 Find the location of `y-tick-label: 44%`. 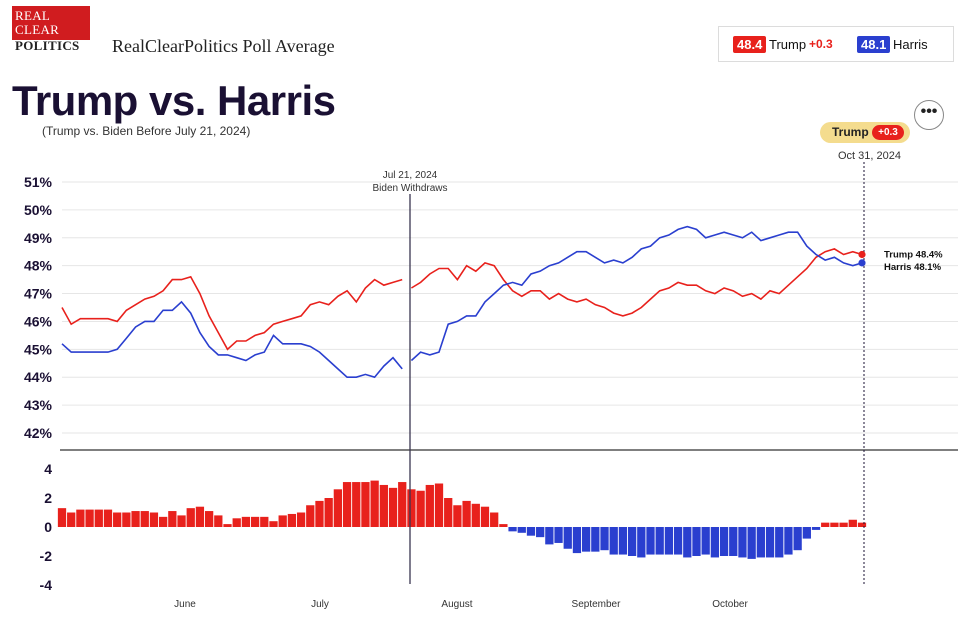

y-tick-label: 44% is located at coordinates (38, 377).